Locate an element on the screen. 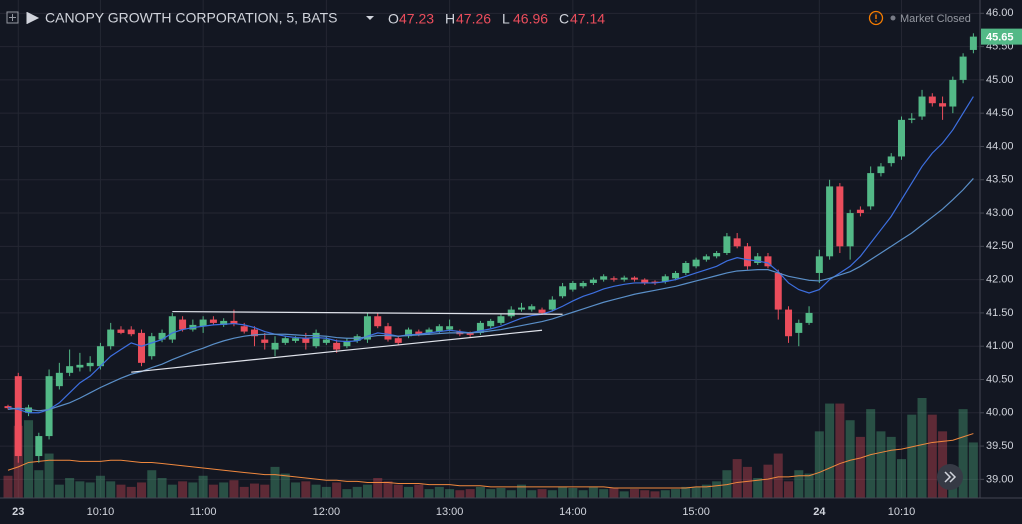 The width and height of the screenshot is (1022, 524). y-tick-label: 39.00 is located at coordinates (1000, 479).